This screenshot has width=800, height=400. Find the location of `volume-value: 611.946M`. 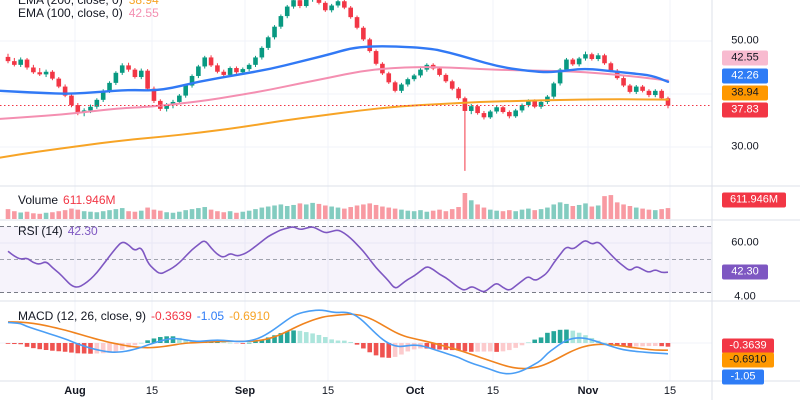

volume-value: 611.946M is located at coordinates (89, 200).